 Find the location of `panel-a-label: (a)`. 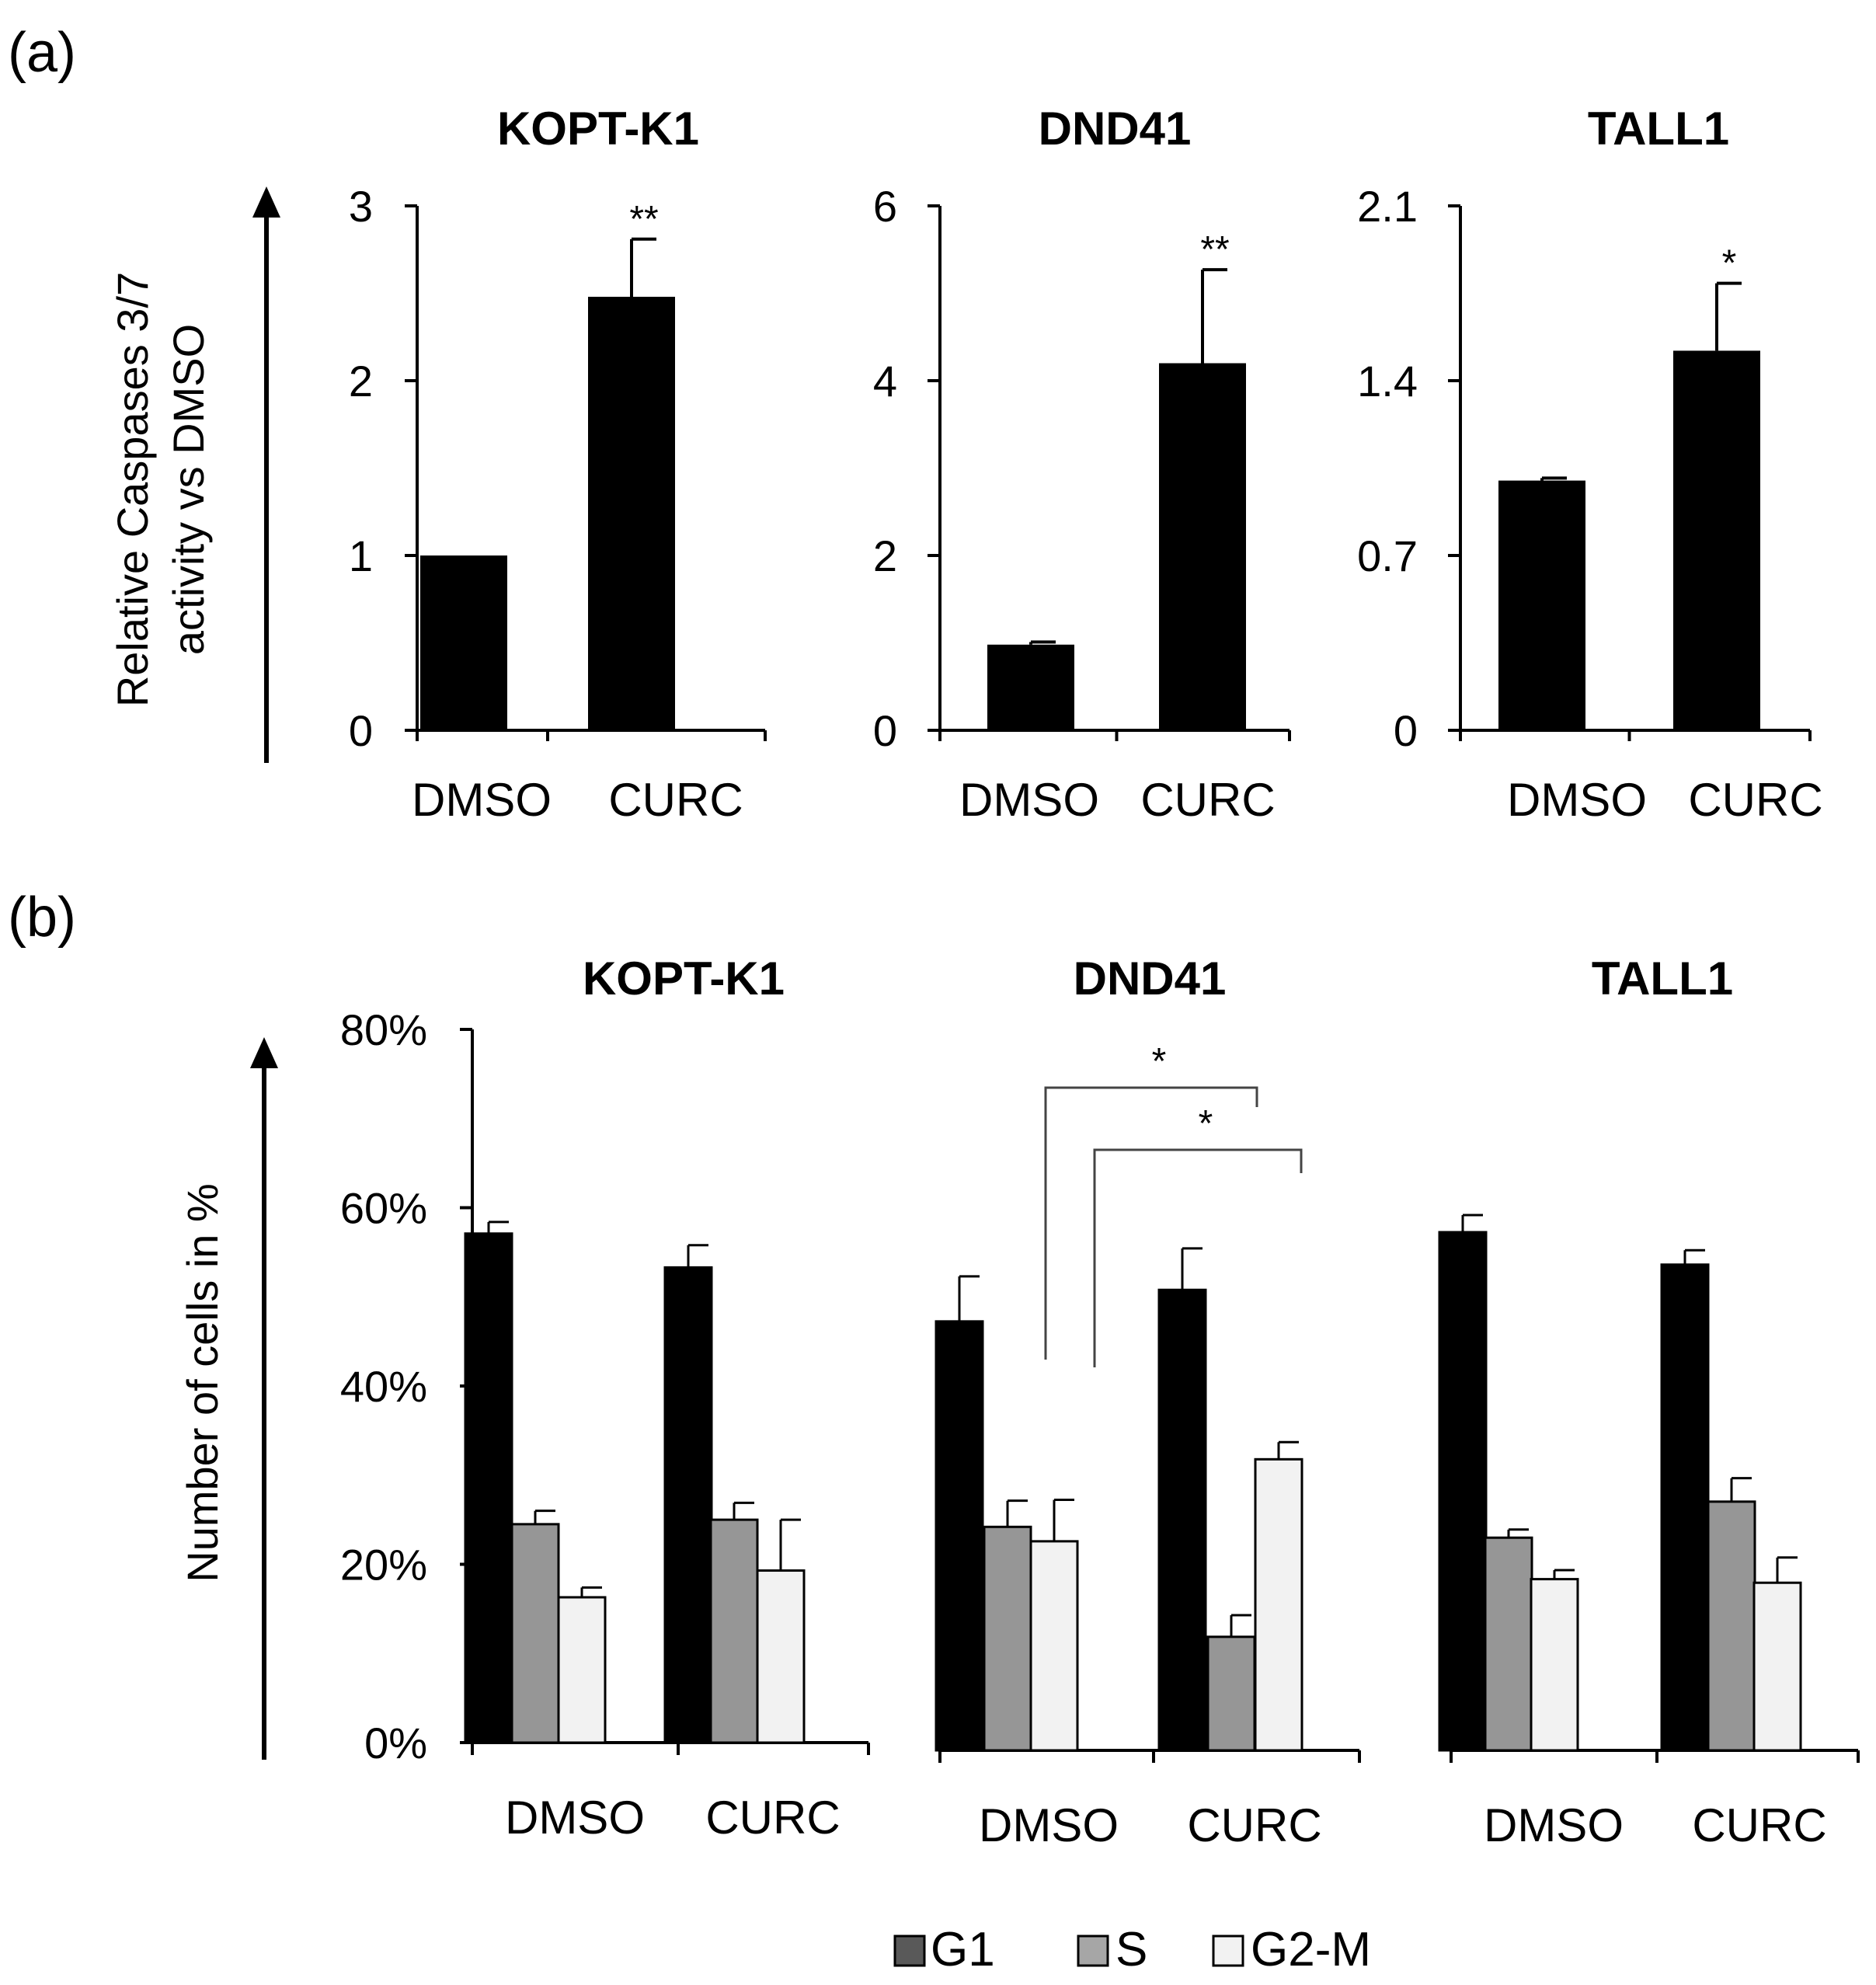

panel-a-label: (a) is located at coordinates (42, 53).